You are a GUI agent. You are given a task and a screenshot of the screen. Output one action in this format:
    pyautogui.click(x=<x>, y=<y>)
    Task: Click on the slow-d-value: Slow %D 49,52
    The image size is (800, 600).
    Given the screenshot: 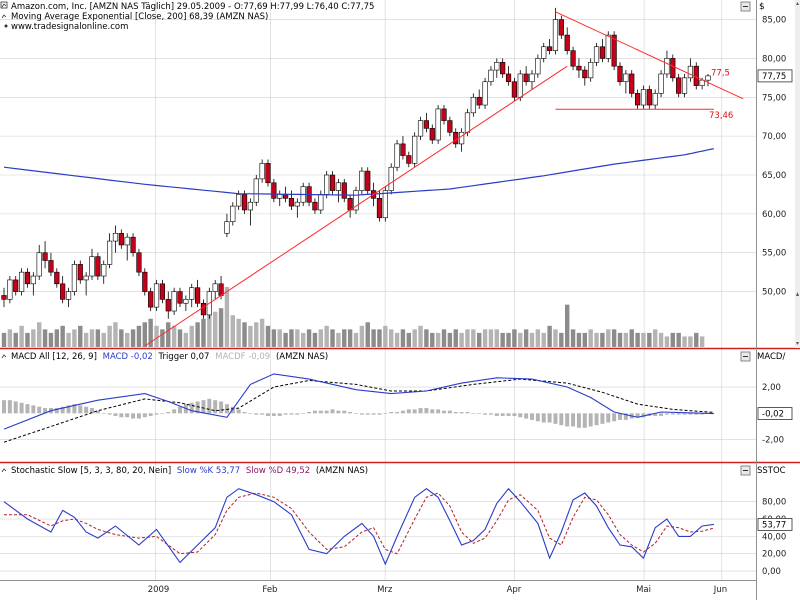 What is the action you would take?
    pyautogui.click(x=278, y=471)
    